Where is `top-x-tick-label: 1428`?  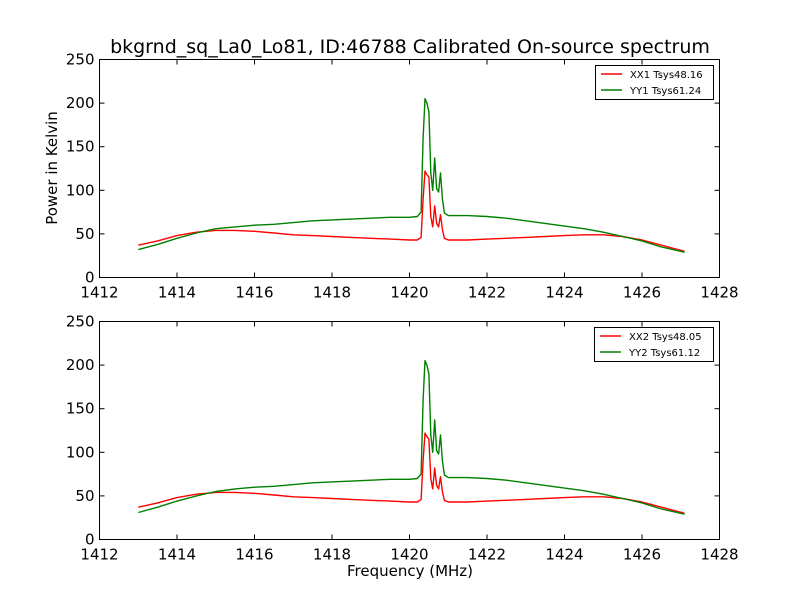 top-x-tick-label: 1428 is located at coordinates (719, 293).